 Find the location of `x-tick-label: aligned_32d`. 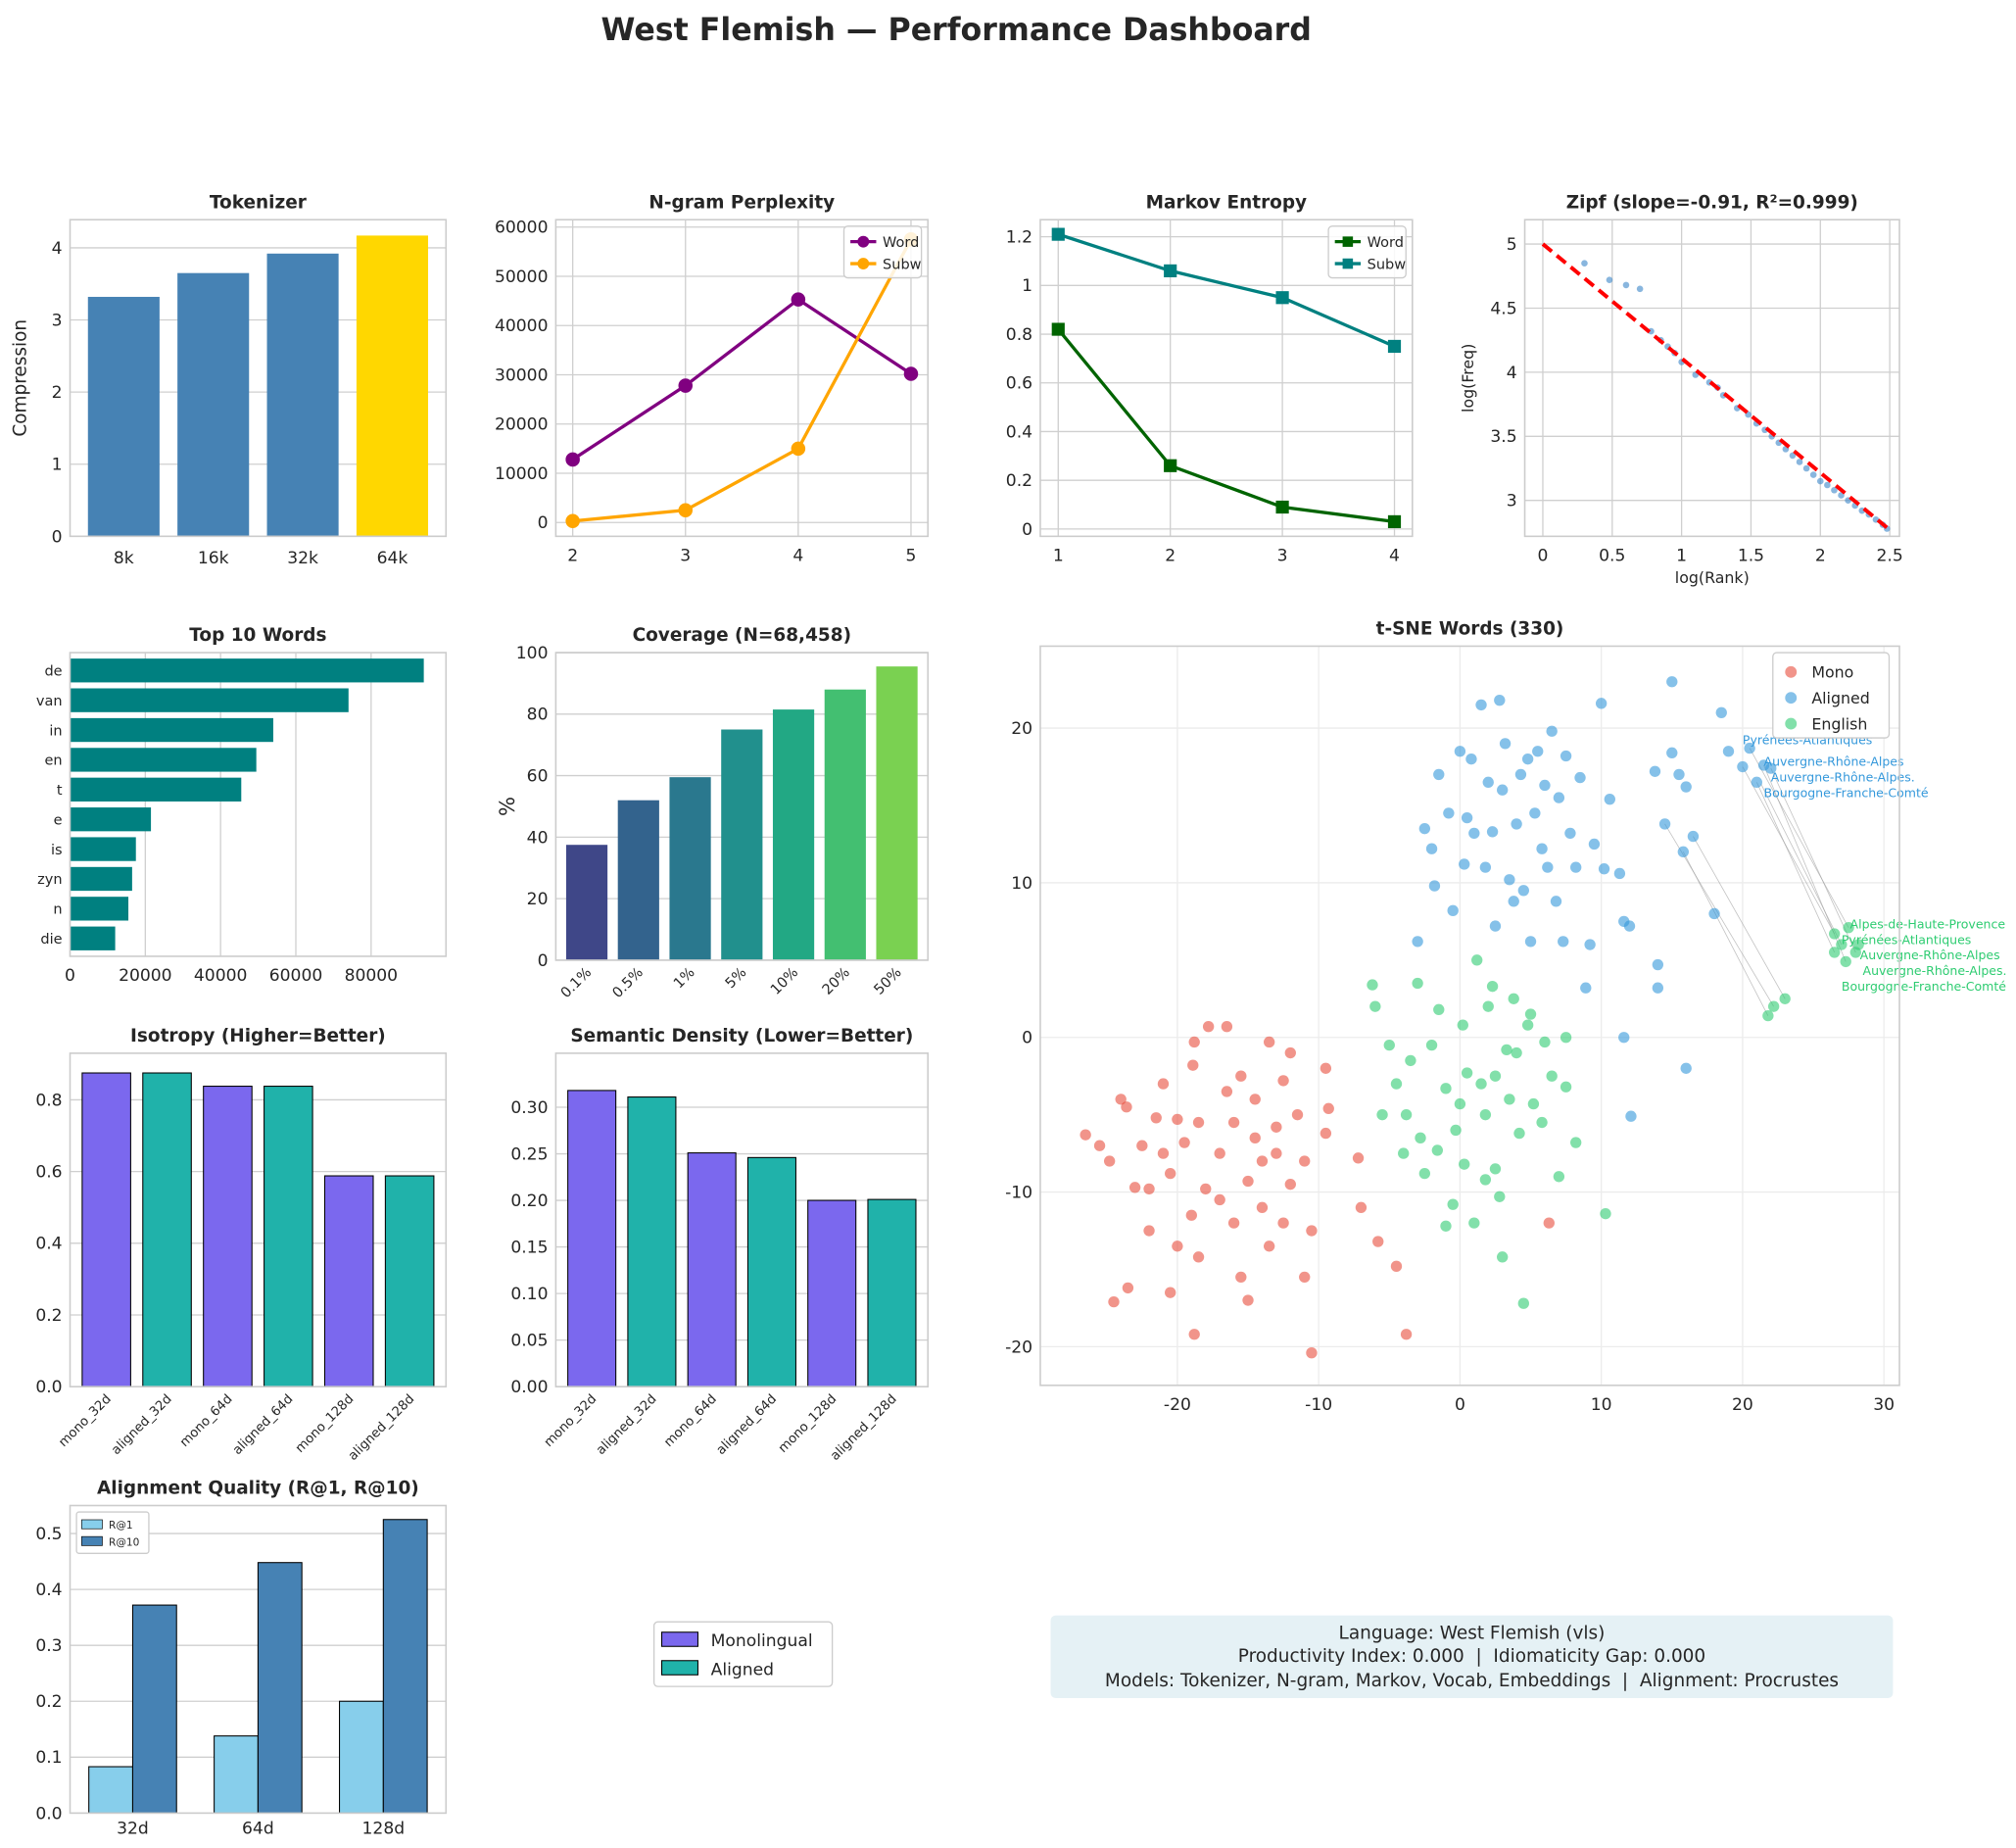

x-tick-label: aligned_32d is located at coordinates (141, 1425).